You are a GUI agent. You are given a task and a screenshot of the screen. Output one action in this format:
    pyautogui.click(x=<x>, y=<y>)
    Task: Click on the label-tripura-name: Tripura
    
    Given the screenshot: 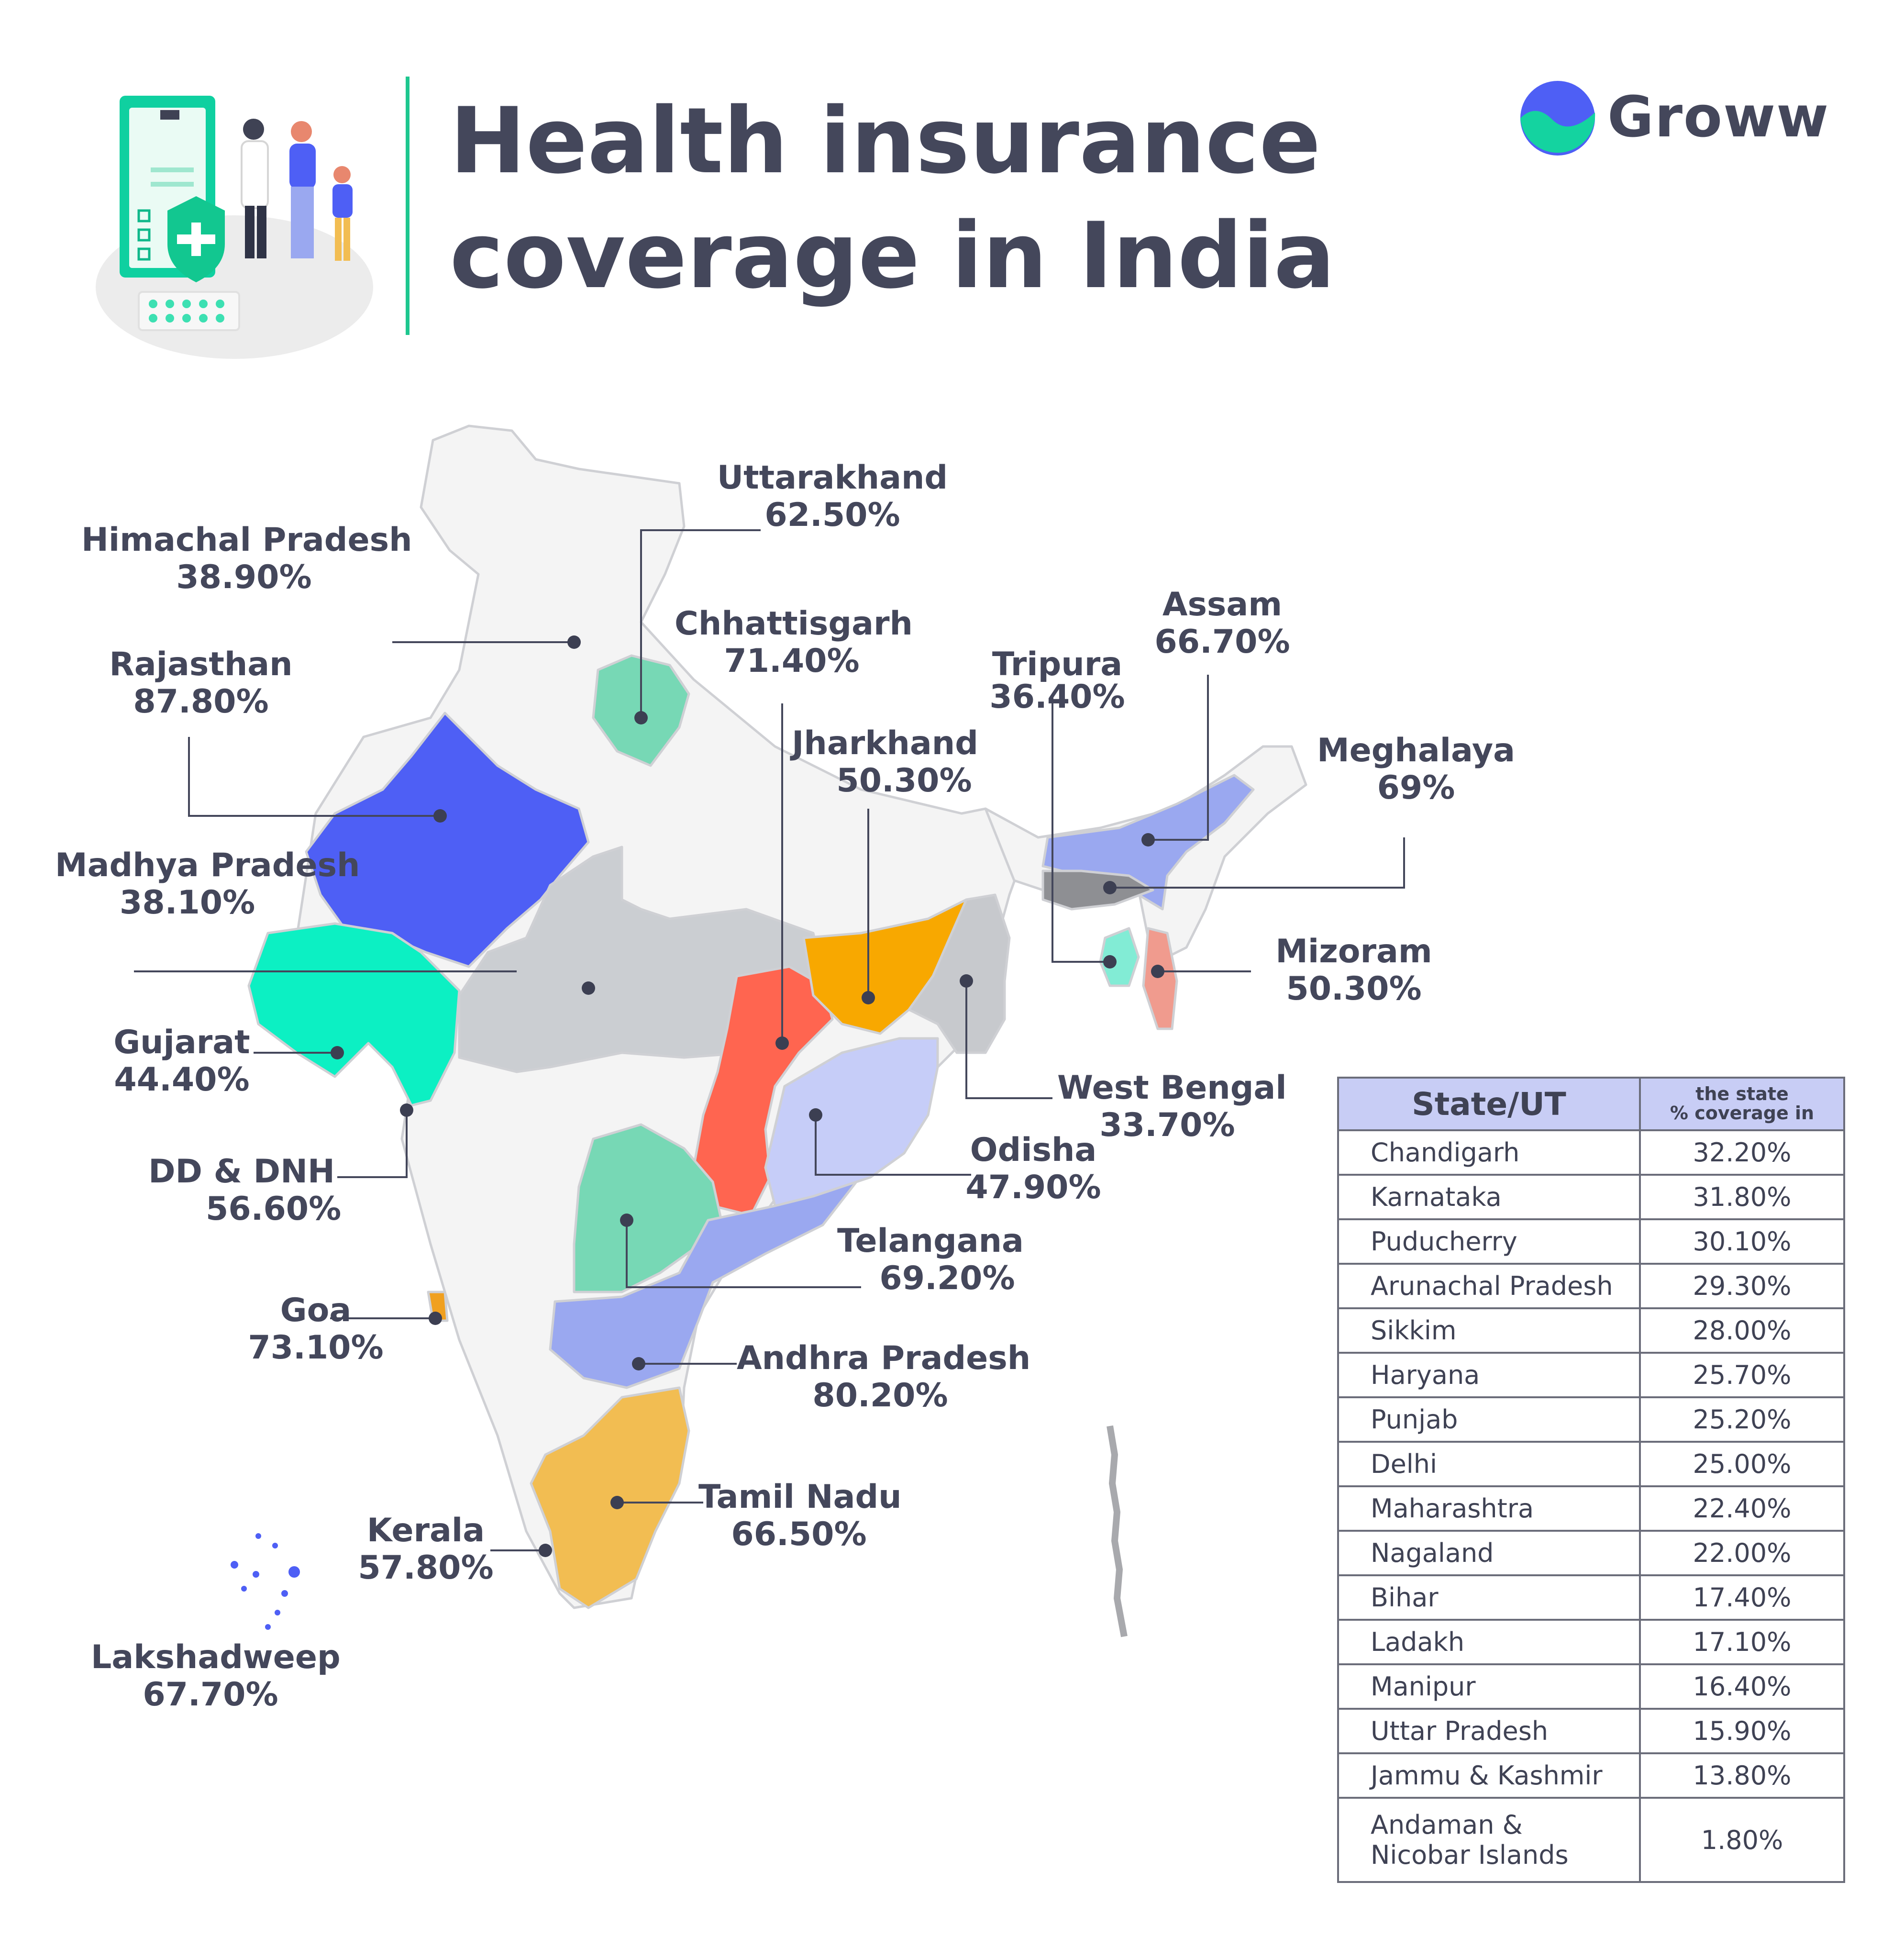 What is the action you would take?
    pyautogui.click(x=1057, y=665)
    